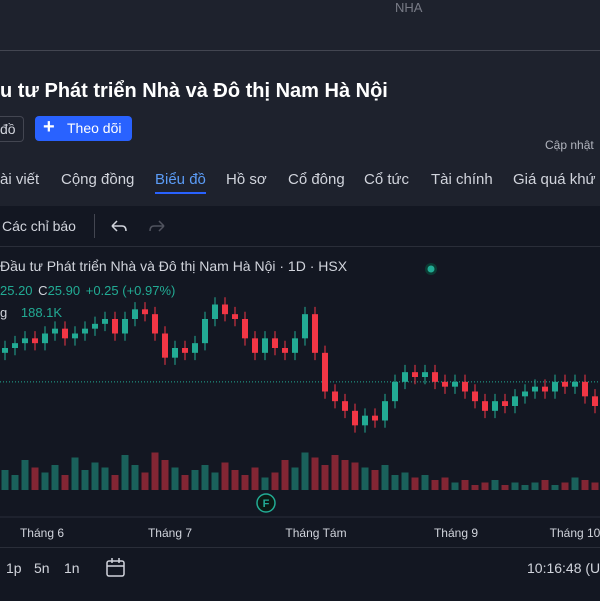  What do you see at coordinates (157, 226) in the screenshot?
I see `redo-icon` at bounding box center [157, 226].